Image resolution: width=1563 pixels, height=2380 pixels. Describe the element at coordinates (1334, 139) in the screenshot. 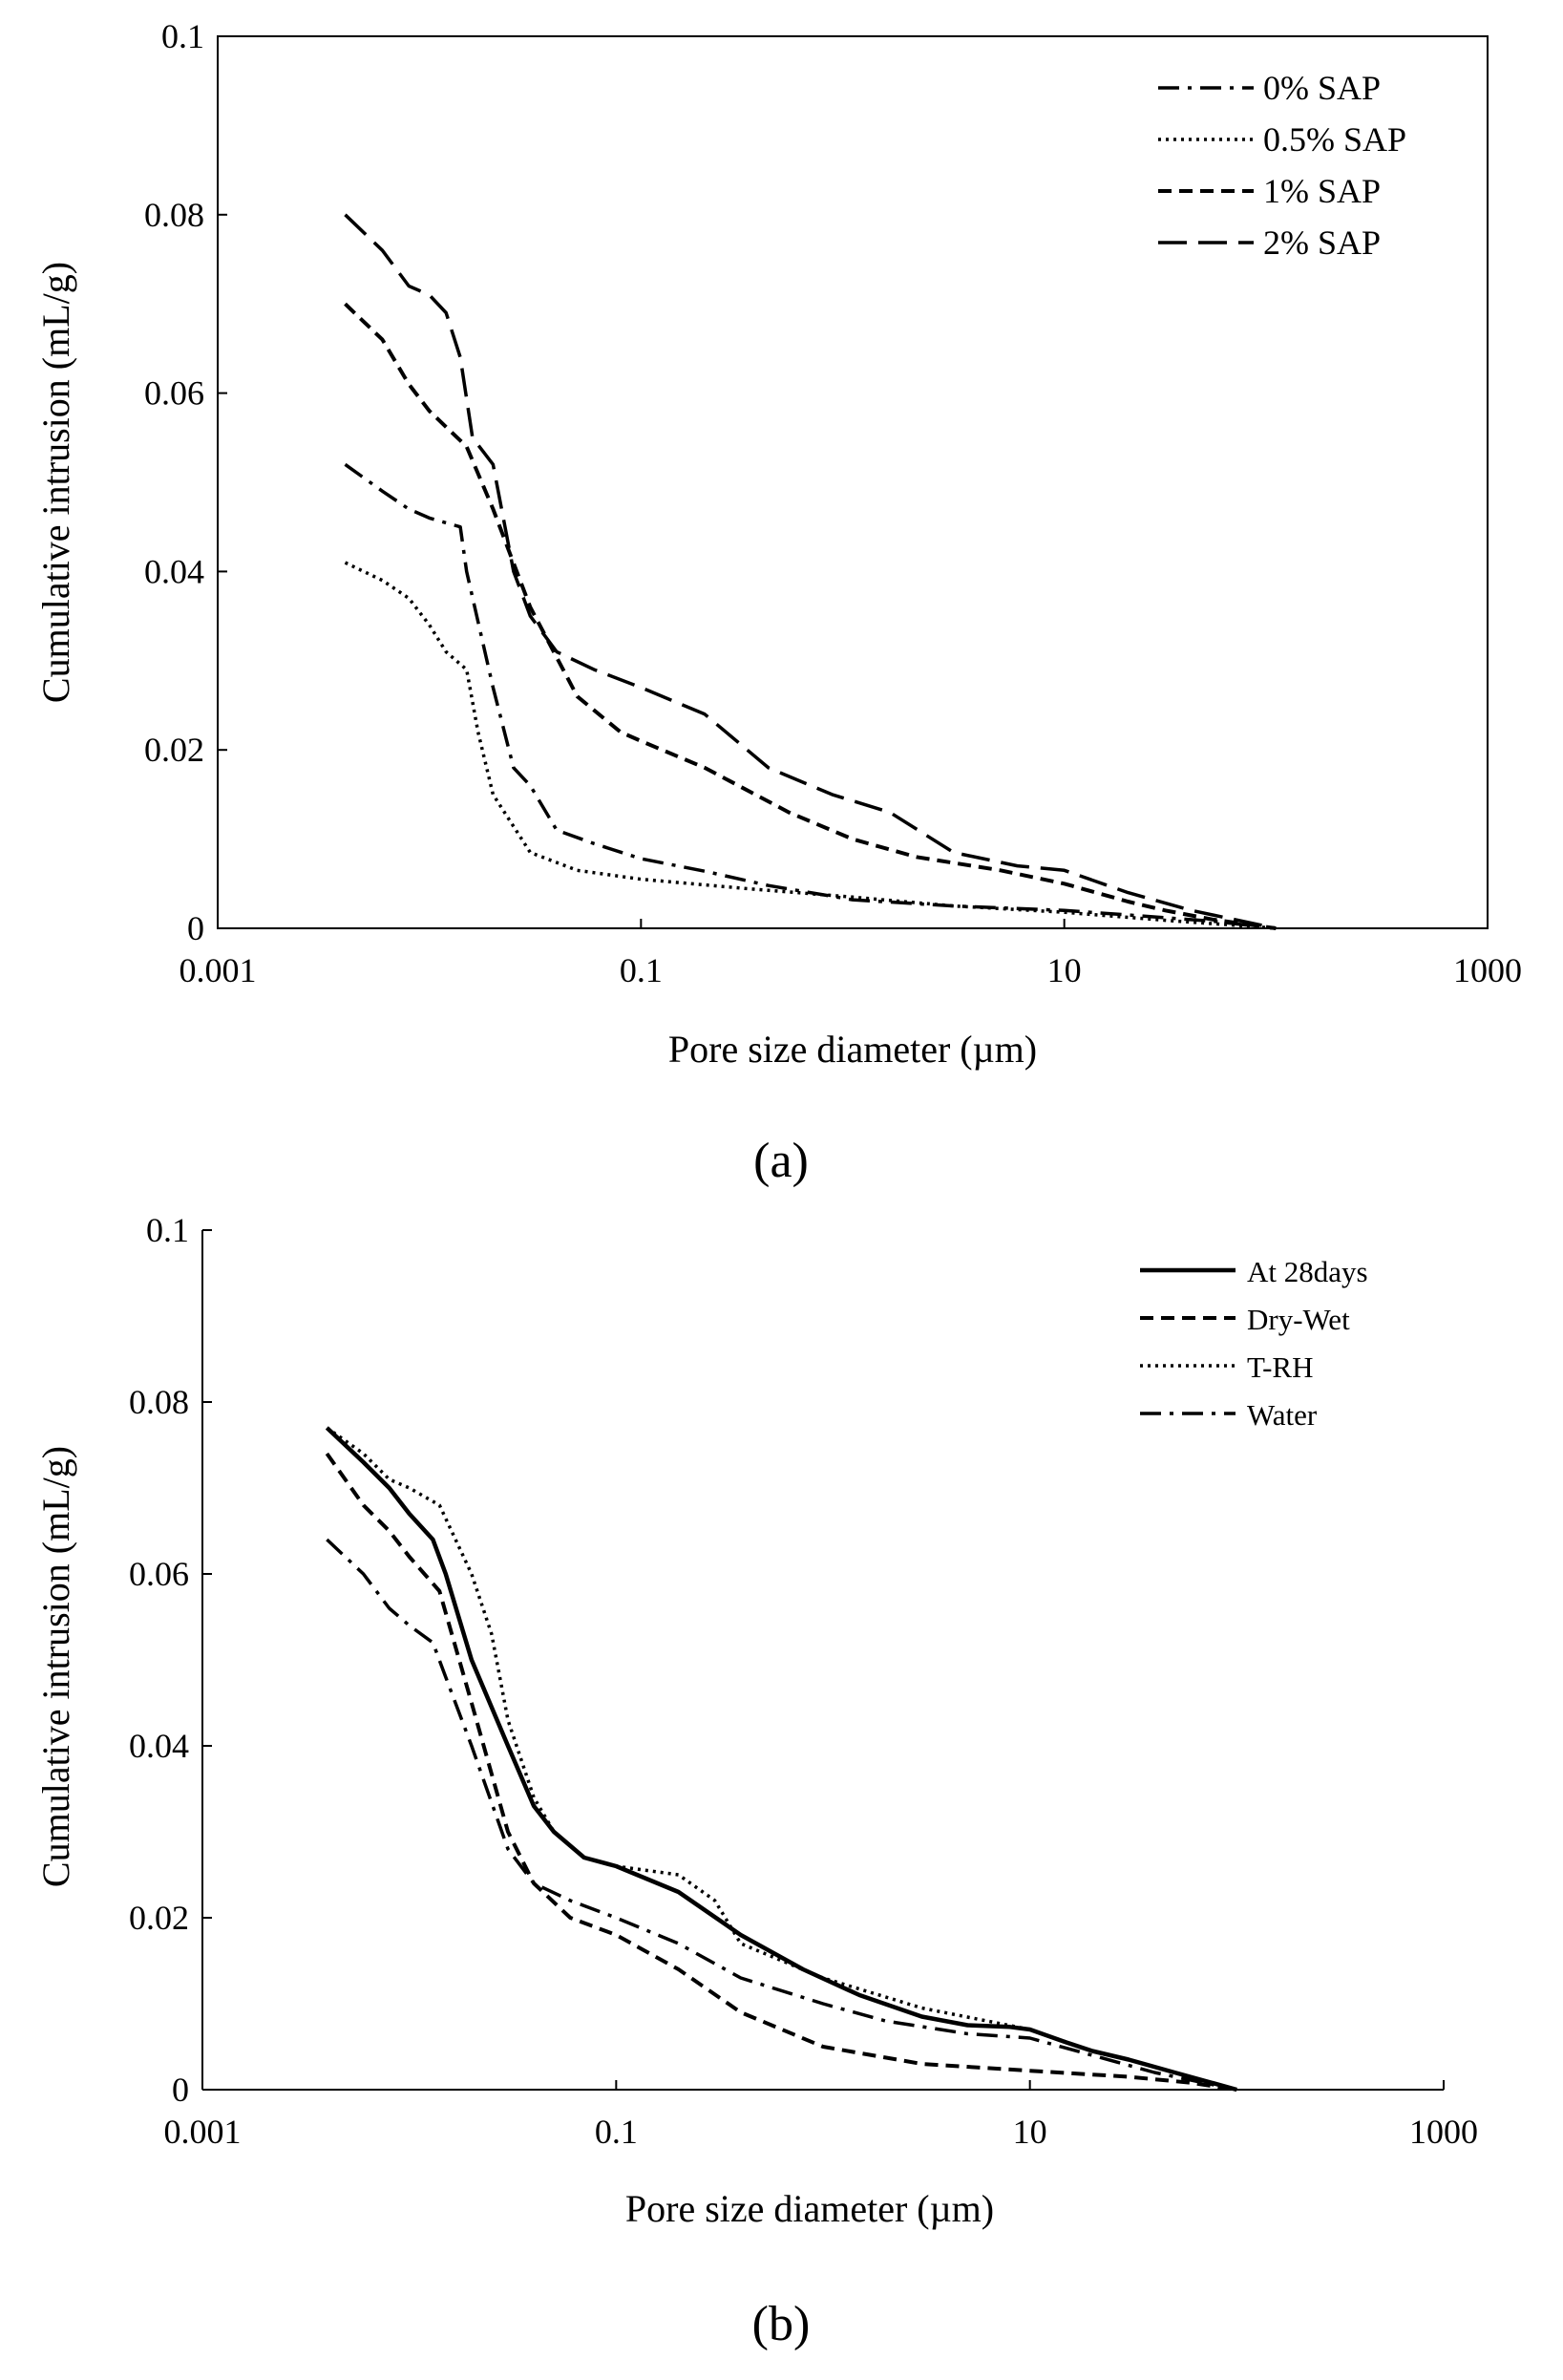

I see `panel-a-legend-label: 0.5% SAP` at that location.